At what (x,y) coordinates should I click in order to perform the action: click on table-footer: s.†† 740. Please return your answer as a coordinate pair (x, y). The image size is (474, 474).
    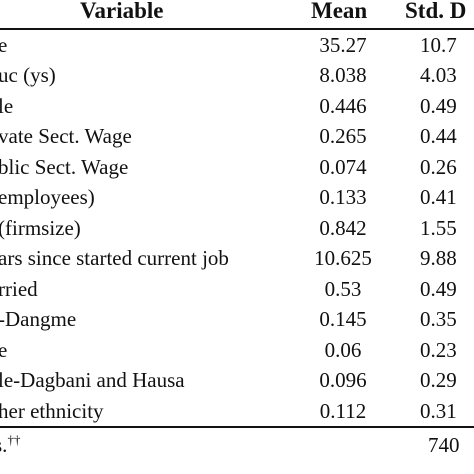
    Looking at the image, I should click on (237, 448).